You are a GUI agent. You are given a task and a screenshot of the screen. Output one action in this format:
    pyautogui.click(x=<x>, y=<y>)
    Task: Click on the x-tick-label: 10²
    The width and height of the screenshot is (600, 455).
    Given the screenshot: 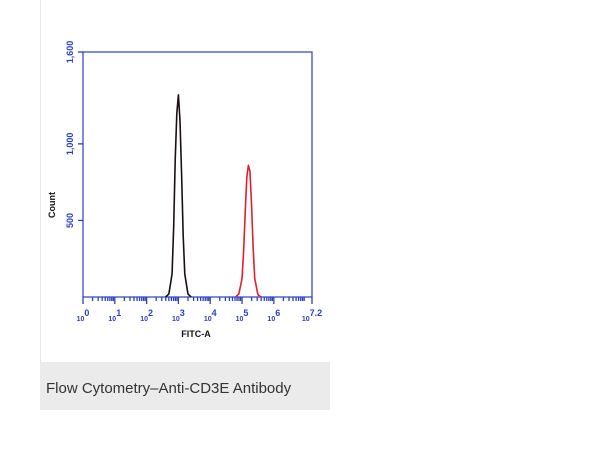 What is the action you would take?
    pyautogui.click(x=146, y=315)
    